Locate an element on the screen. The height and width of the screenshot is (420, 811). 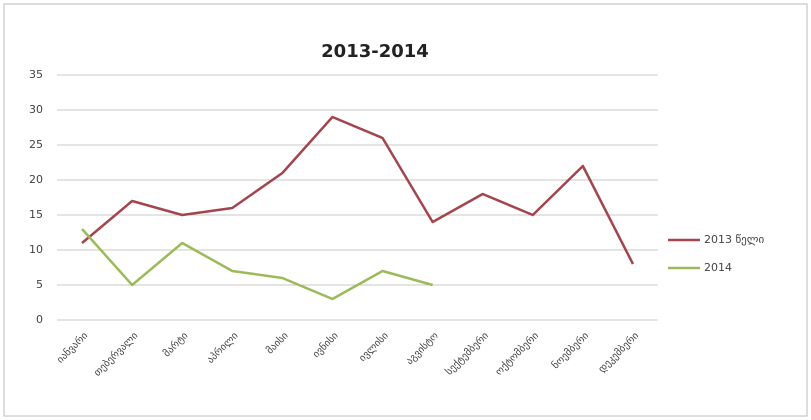
legend-label: 2013 წელი is located at coordinates (734, 239).